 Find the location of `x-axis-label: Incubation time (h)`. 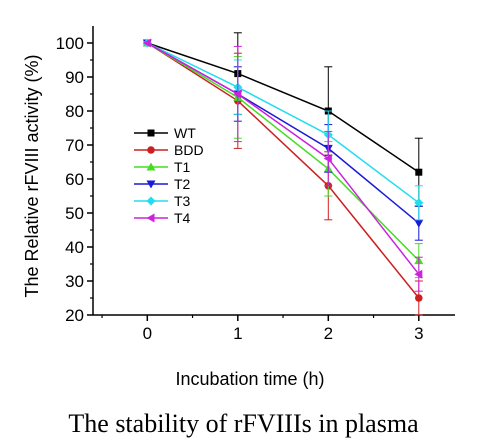

x-axis-label: Incubation time (h) is located at coordinates (249, 379).